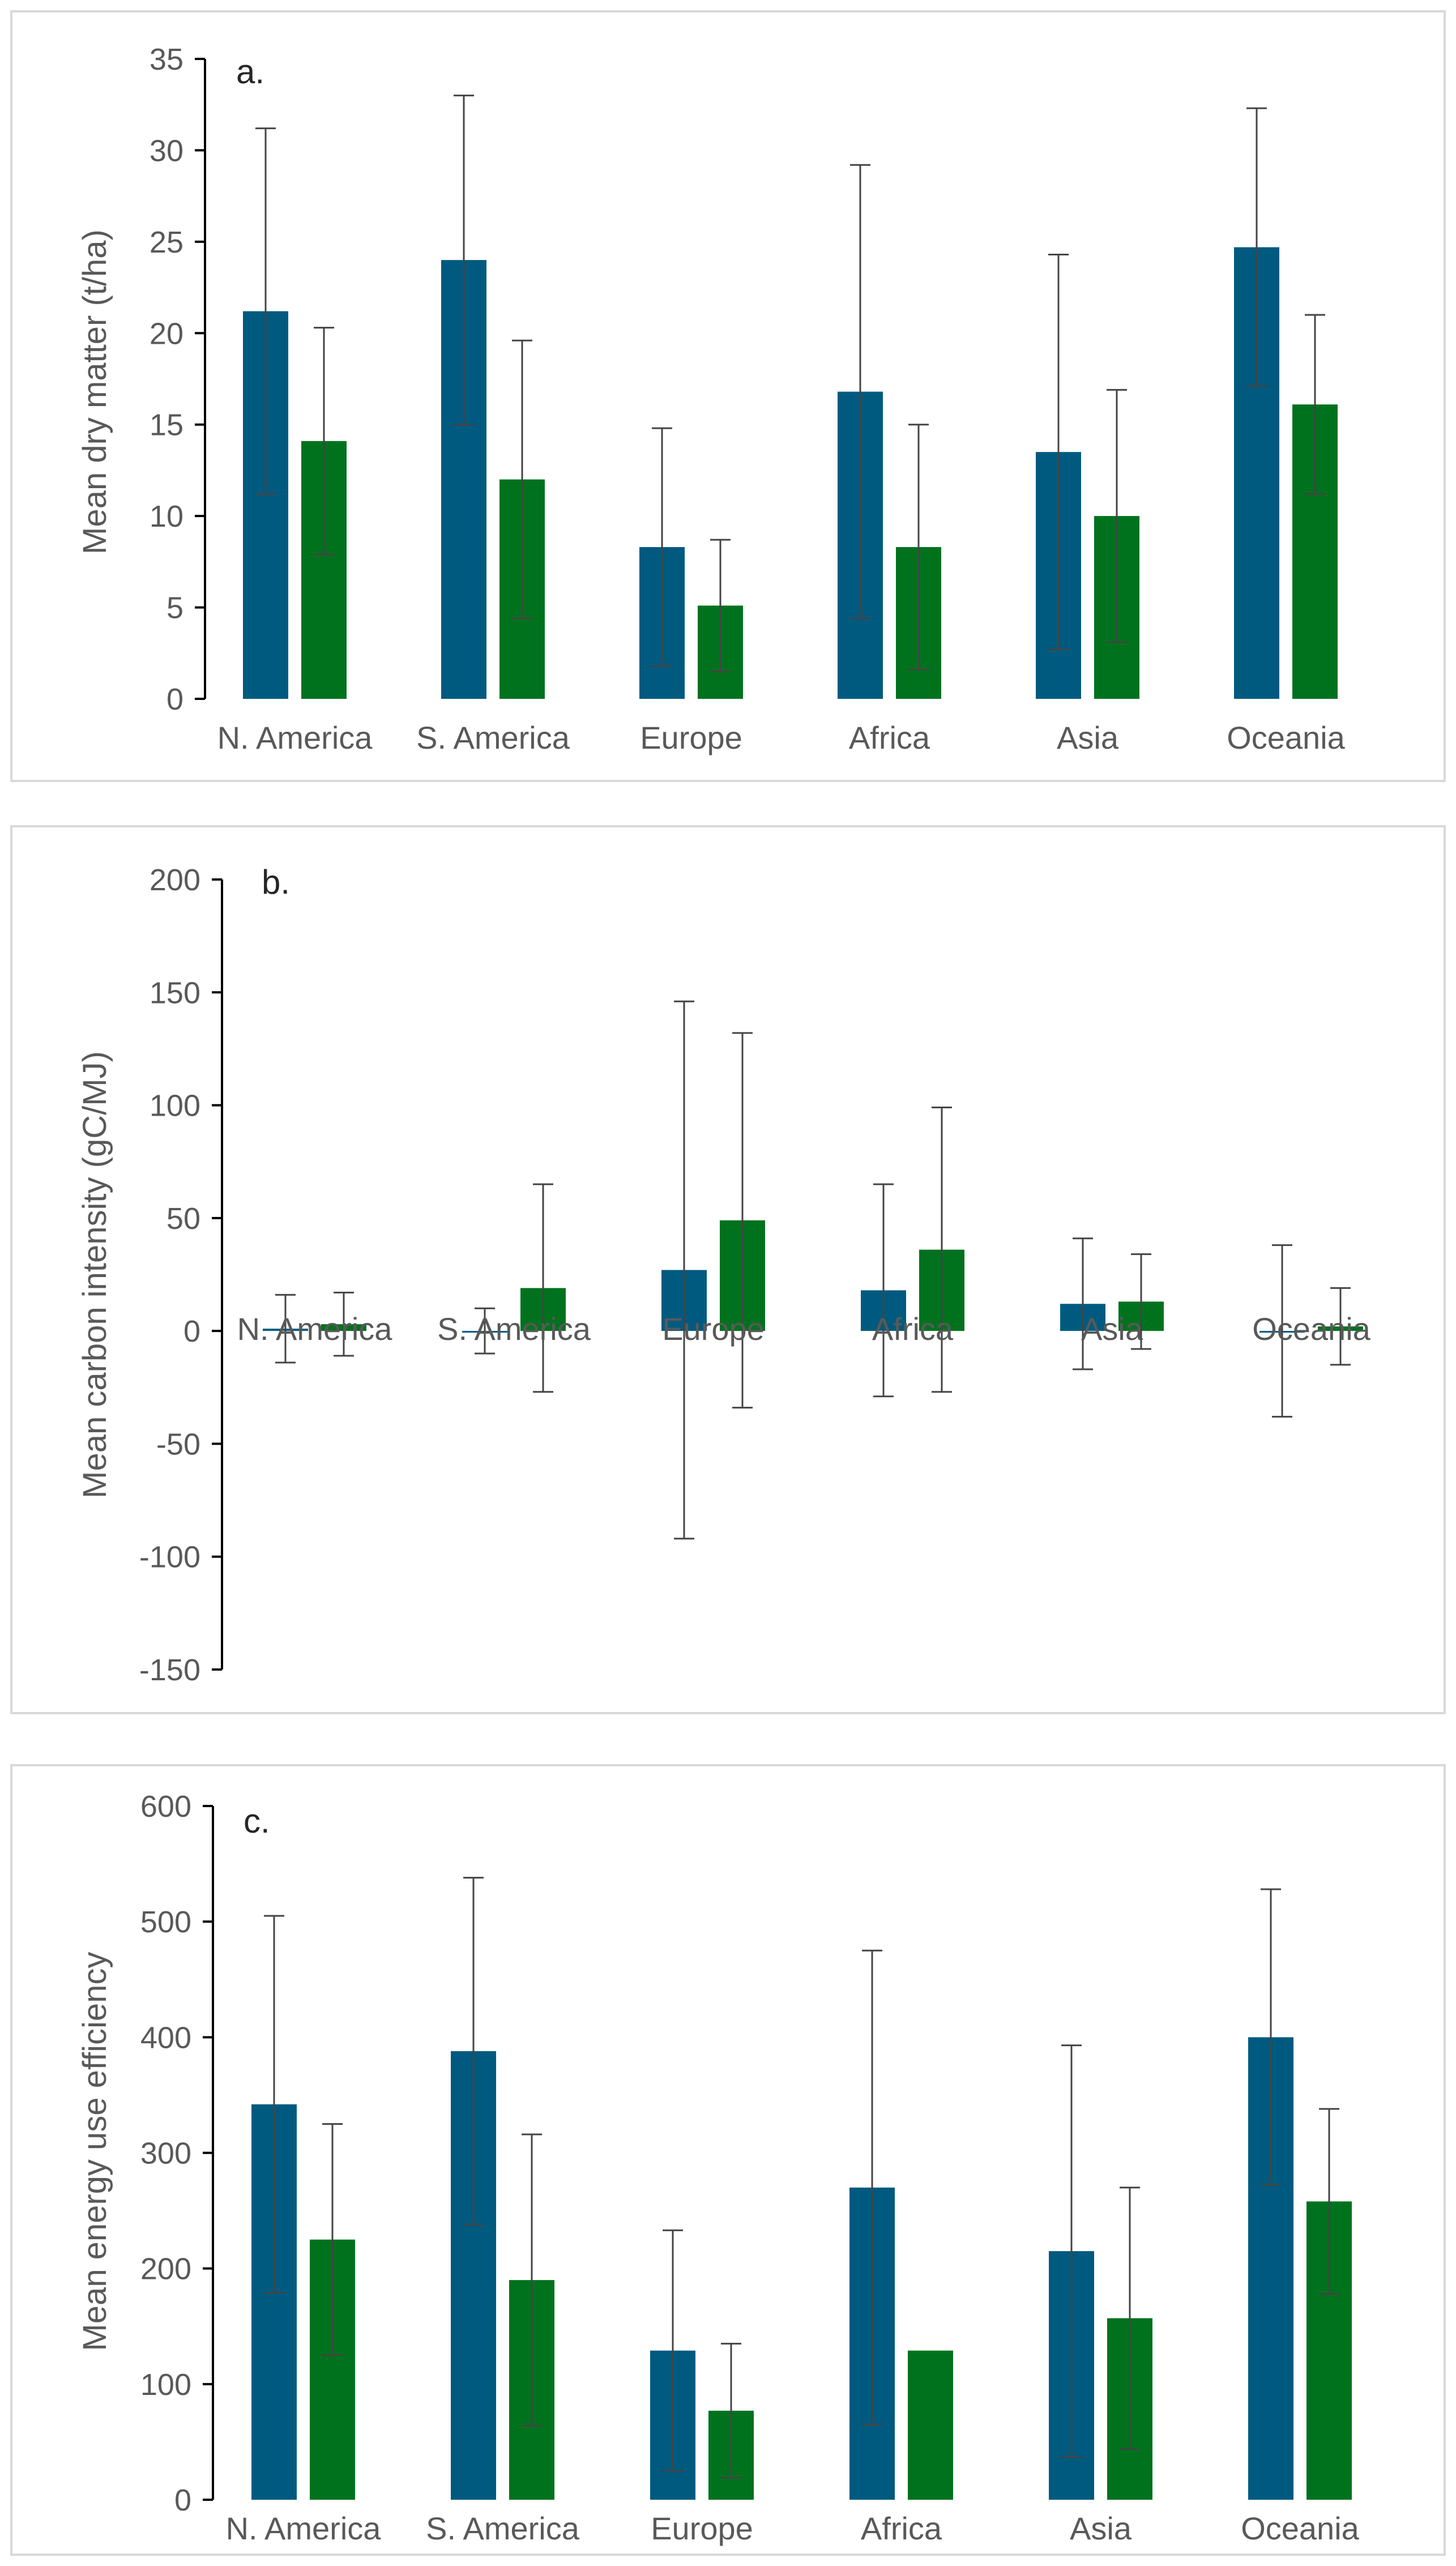 The image size is (1456, 2566). I want to click on y-tick-label: 600, so click(165, 1807).